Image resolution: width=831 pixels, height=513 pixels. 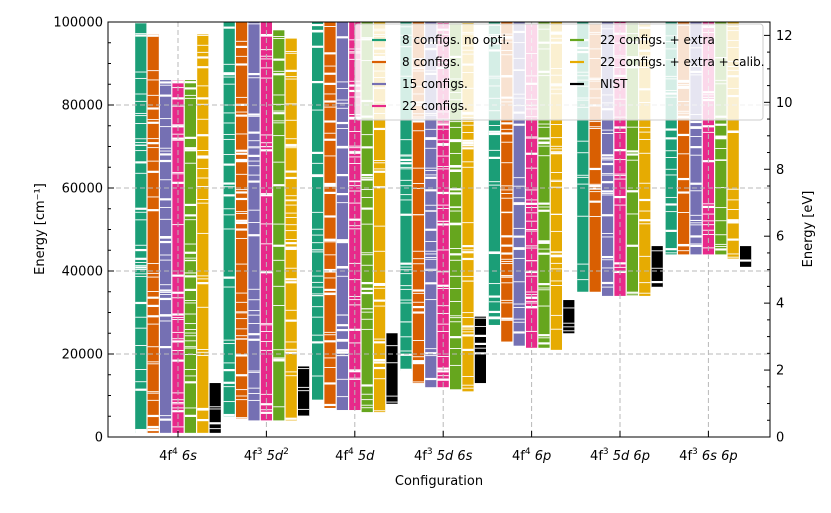 I want to click on y-axis-label: Energy [cm⁻¹], so click(x=40, y=229).